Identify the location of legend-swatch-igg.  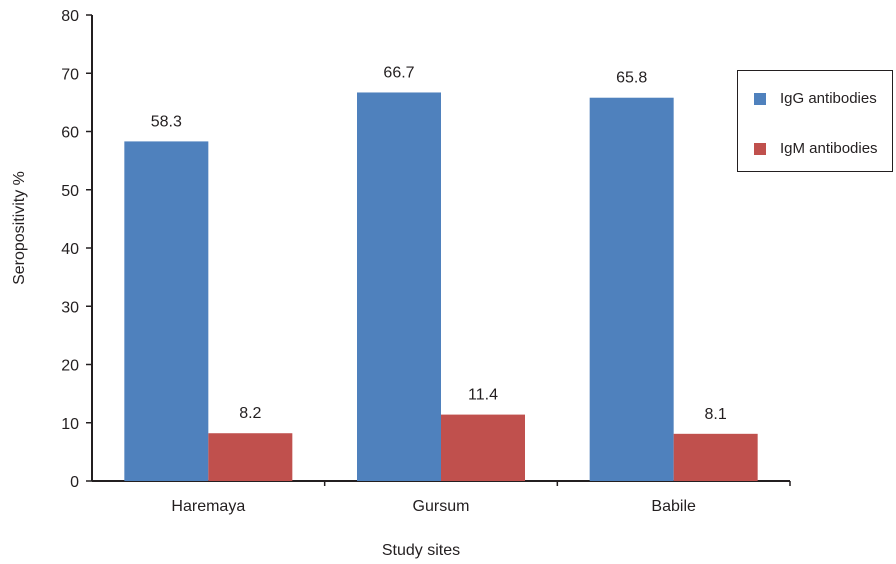
(760, 98).